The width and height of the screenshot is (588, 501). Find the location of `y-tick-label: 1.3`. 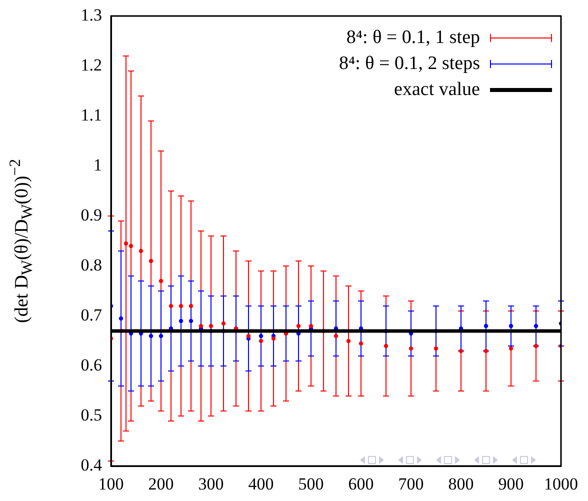

y-tick-label: 1.3 is located at coordinates (91, 14).